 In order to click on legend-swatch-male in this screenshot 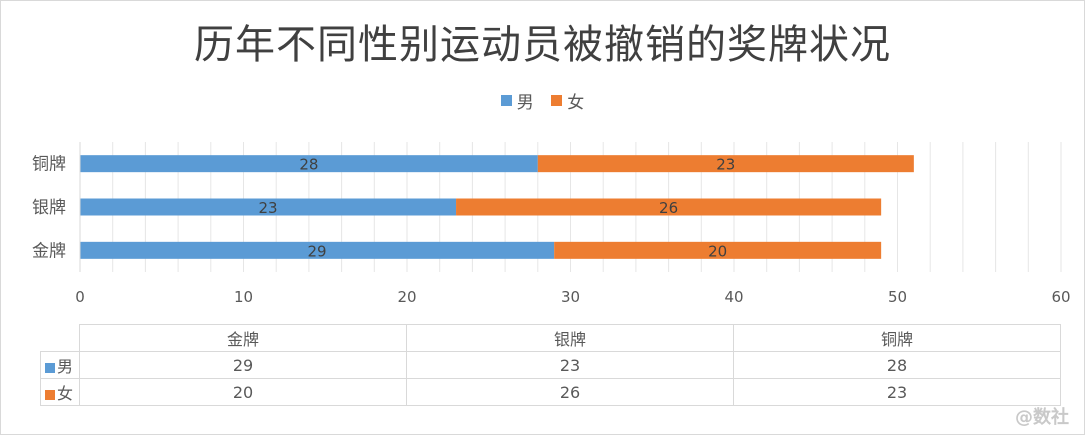, I will do `click(506, 100)`.